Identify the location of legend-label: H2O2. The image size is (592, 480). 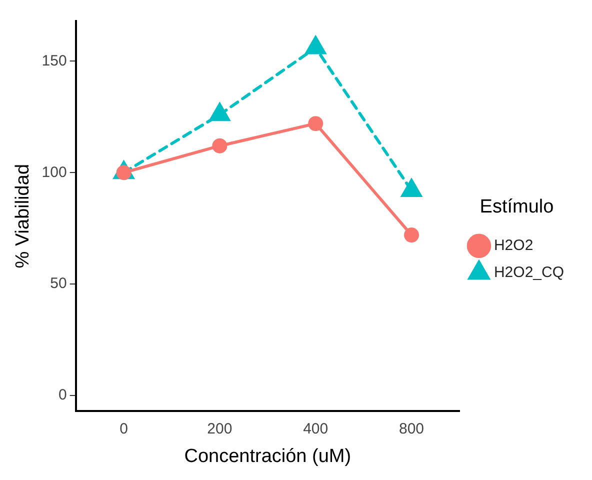
(514, 245).